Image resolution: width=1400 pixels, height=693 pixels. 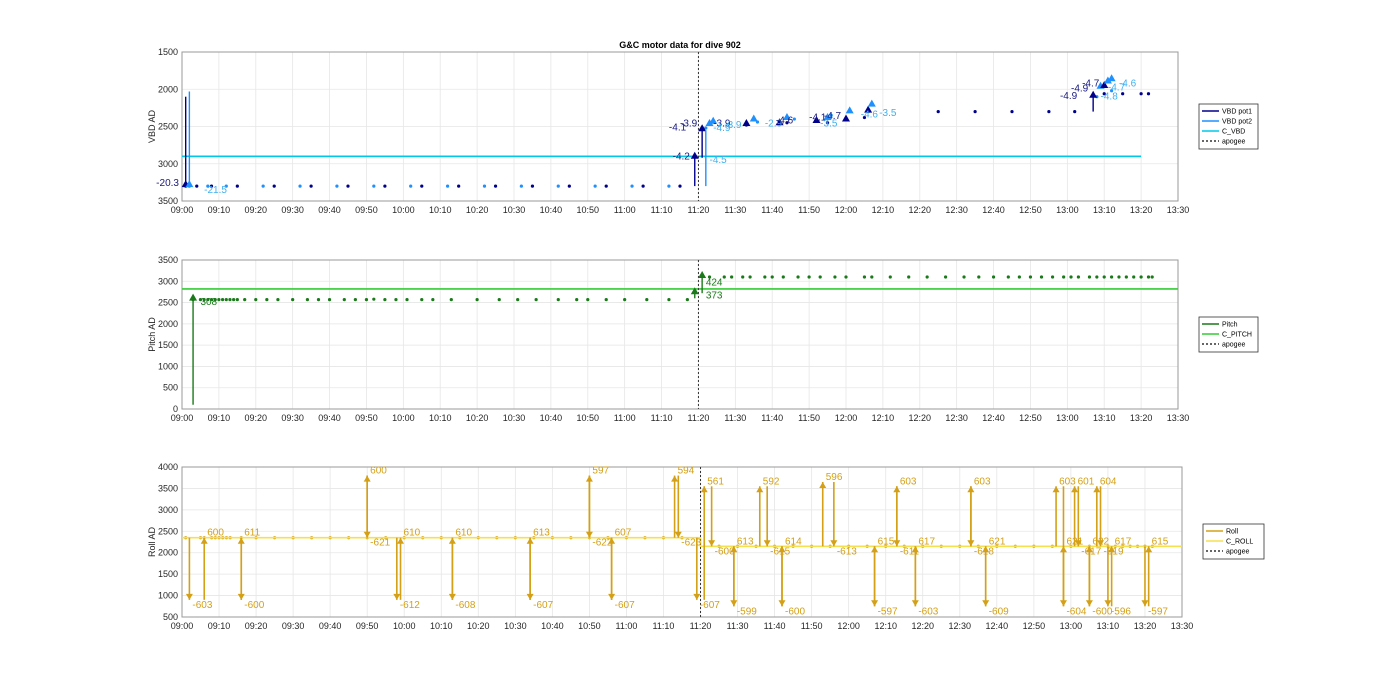 What do you see at coordinates (1086, 481) in the screenshot?
I see `move-label: 601` at bounding box center [1086, 481].